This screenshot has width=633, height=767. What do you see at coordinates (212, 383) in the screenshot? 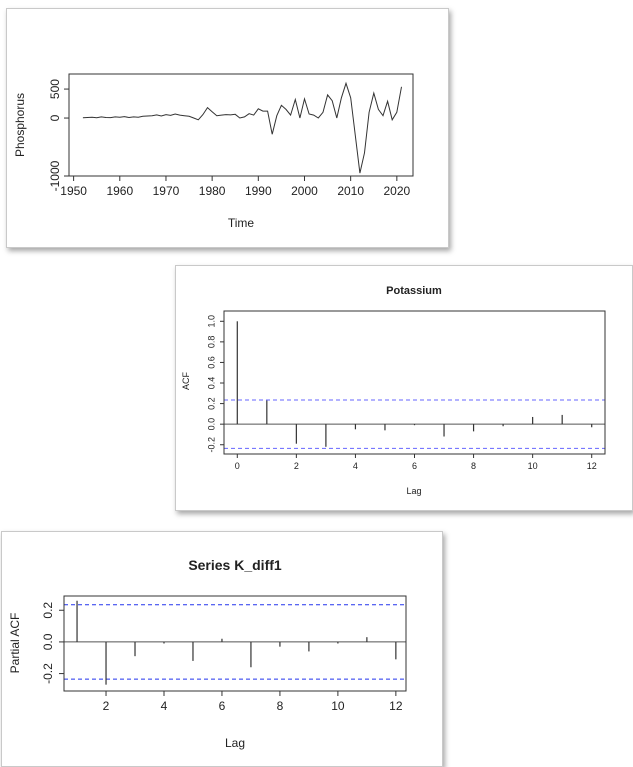
I see `y-tick-label: 0.4` at bounding box center [212, 383].